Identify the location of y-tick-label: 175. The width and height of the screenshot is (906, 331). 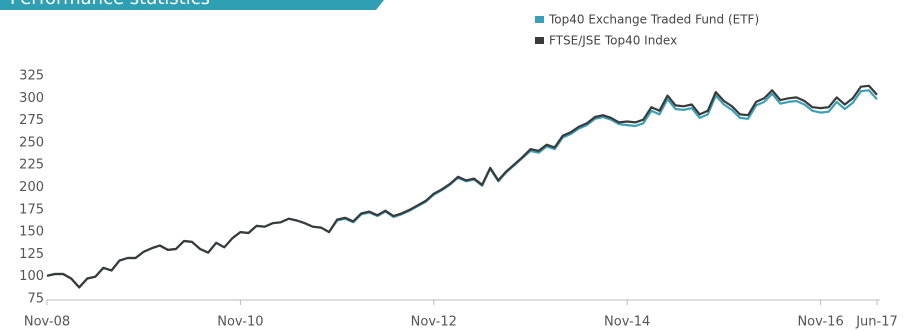
(31, 209).